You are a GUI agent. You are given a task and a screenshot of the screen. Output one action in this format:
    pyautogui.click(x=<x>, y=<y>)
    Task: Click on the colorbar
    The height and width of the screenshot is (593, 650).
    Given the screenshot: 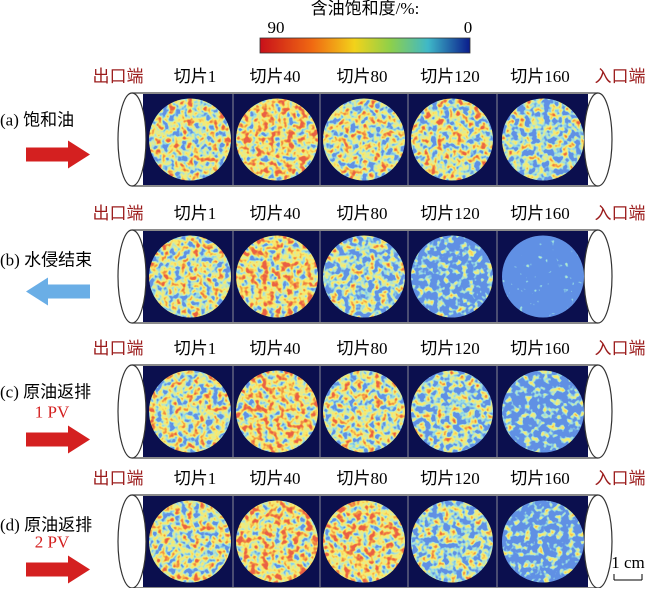 What is the action you would take?
    pyautogui.click(x=365, y=45)
    